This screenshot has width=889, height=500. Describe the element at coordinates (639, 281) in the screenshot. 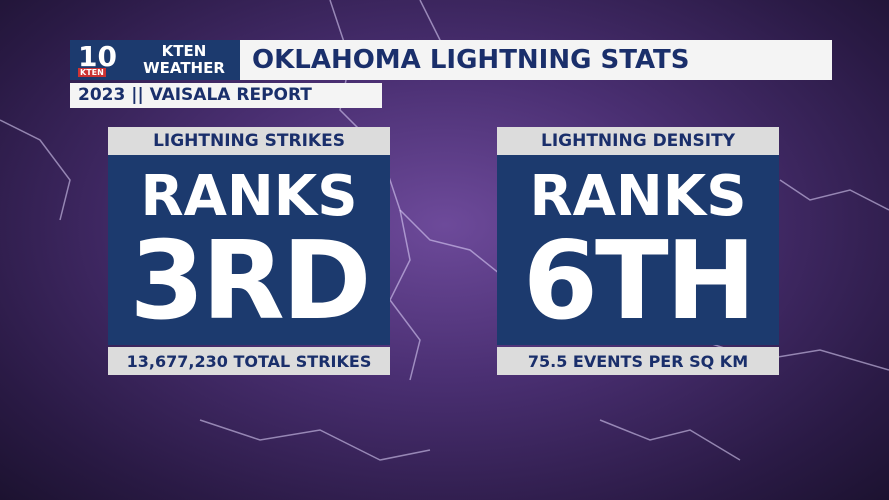

I see `rank-value: 6TH` at that location.